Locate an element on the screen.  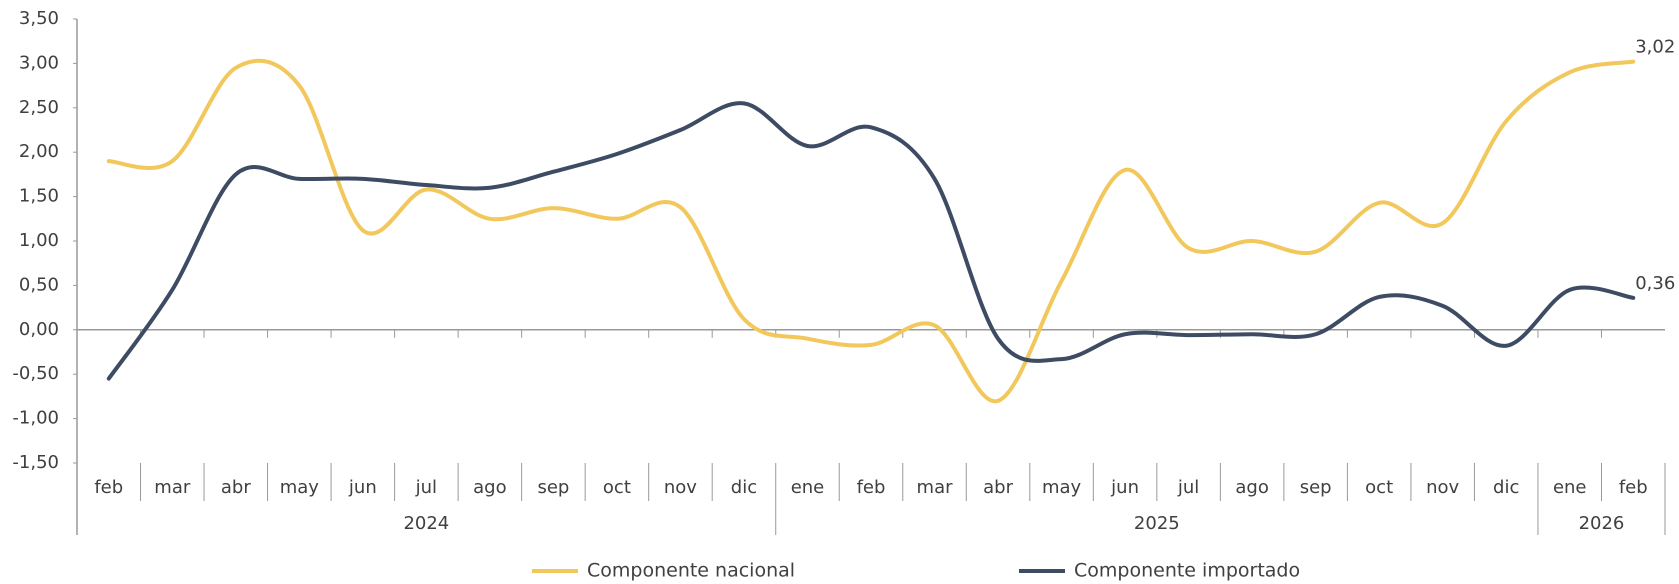
year-label: 2025 is located at coordinates (1157, 523).